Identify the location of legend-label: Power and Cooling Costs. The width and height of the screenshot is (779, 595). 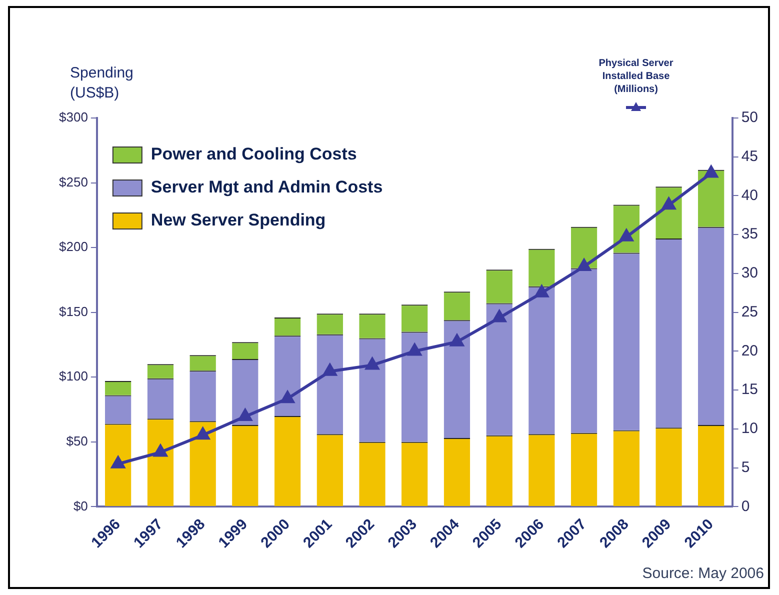
(253, 154).